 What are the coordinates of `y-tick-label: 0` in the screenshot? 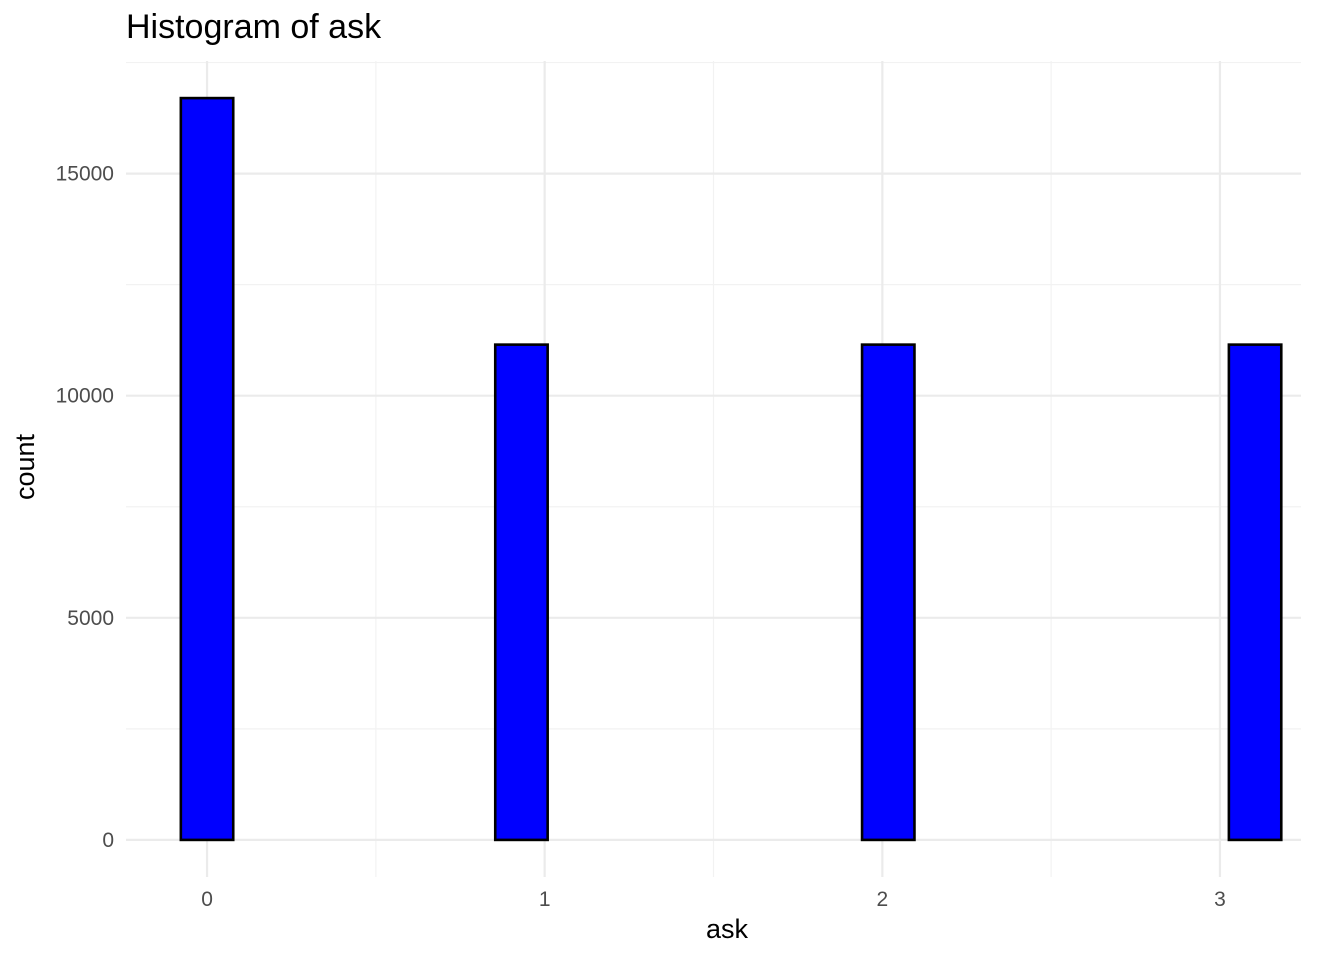 It's located at (108, 840).